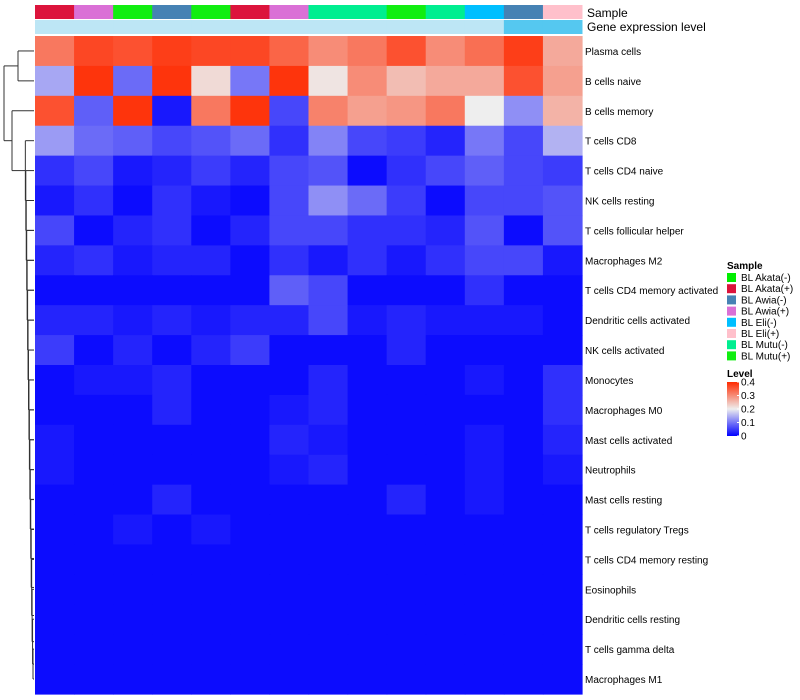  What do you see at coordinates (748, 423) in the screenshot?
I see `level-legend-tick-label: 0.1` at bounding box center [748, 423].